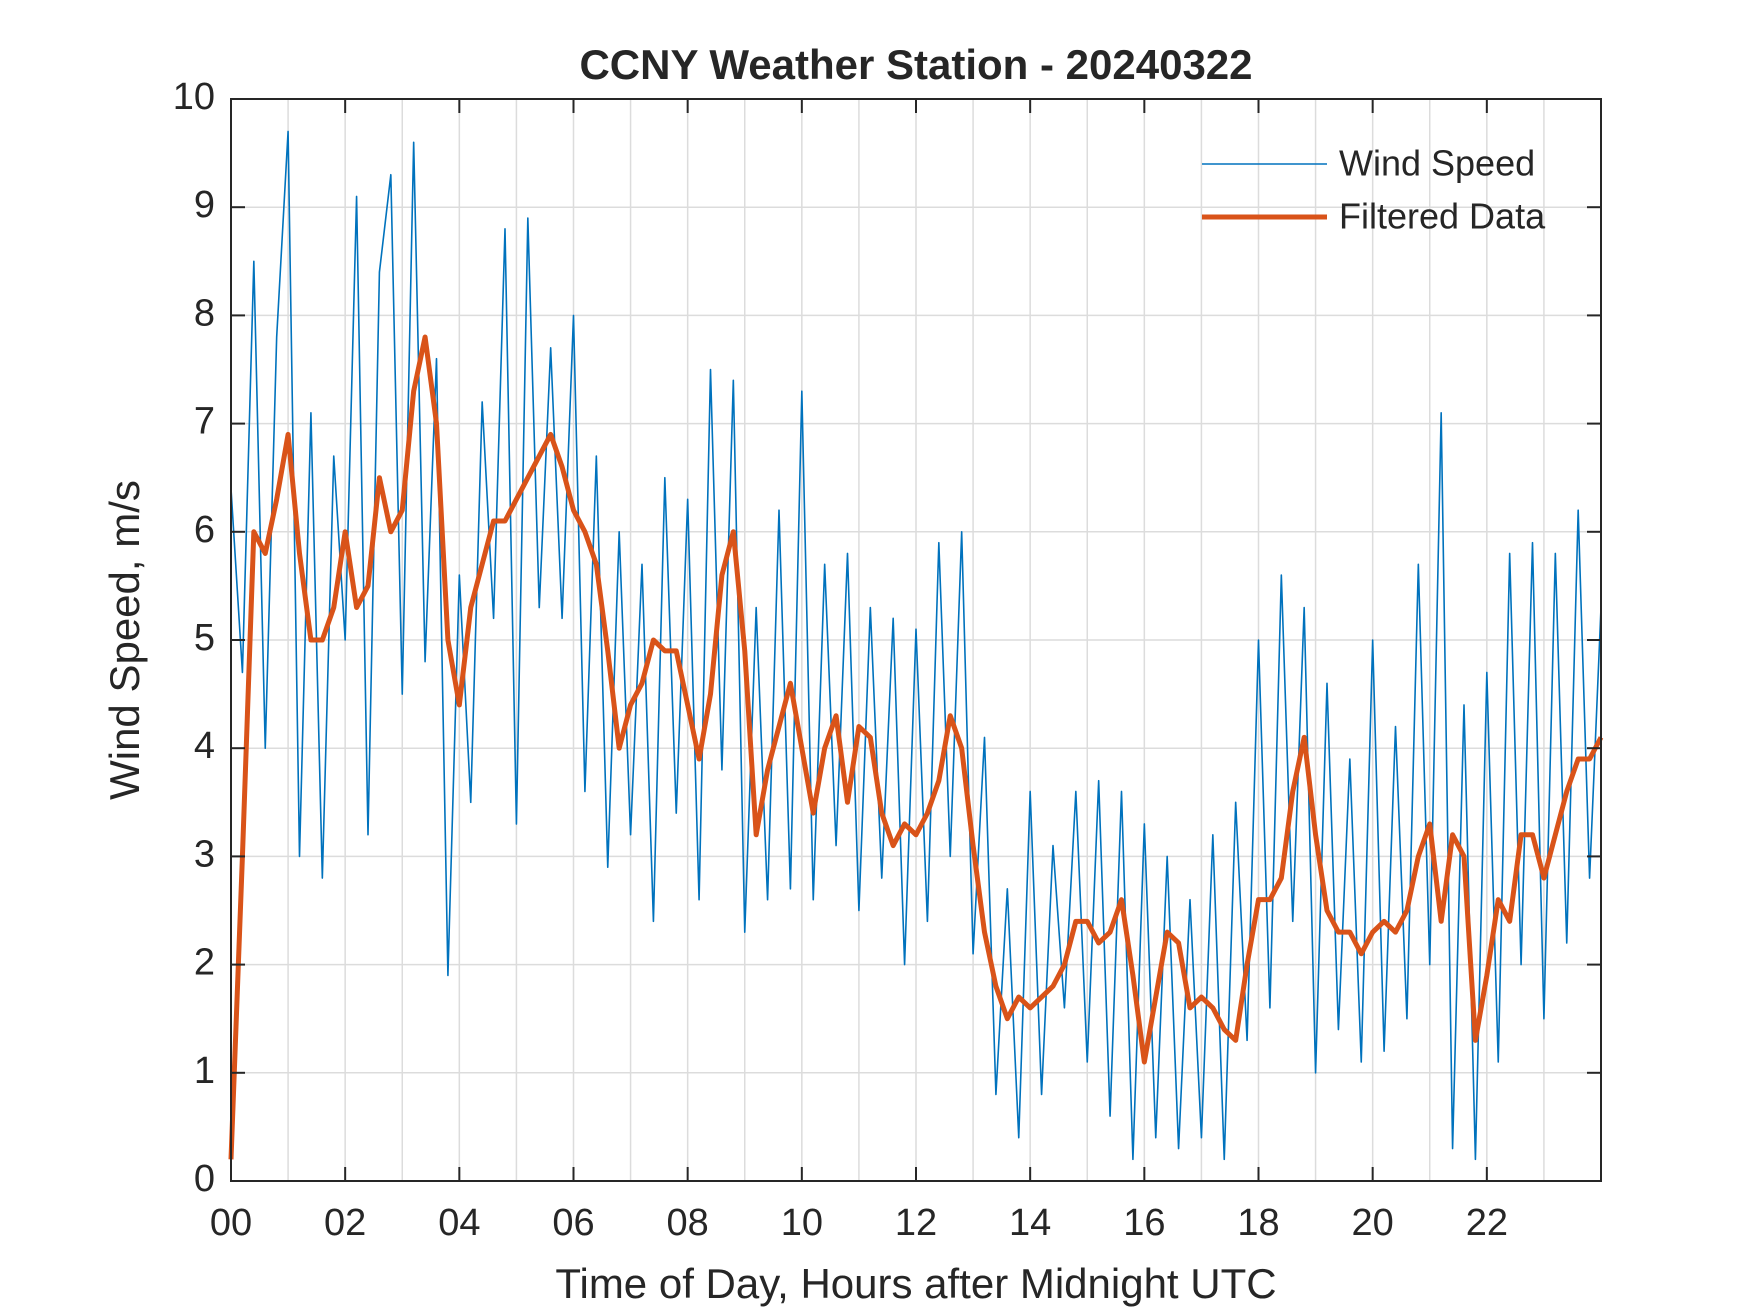  Describe the element at coordinates (204, 313) in the screenshot. I see `y-tick-label: 8` at that location.